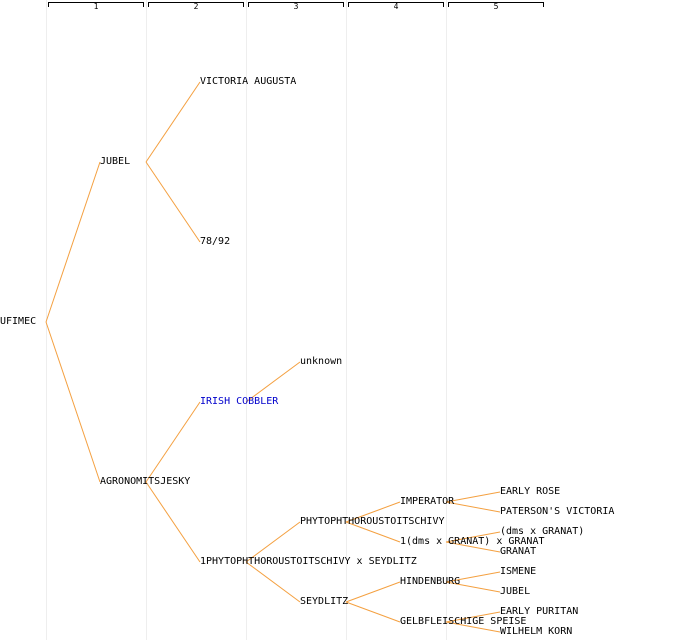 This screenshot has height=640, width=700. What do you see at coordinates (473, 537) in the screenshot?
I see `edge-dms-granat-x-granat-to-dms-x-granat` at bounding box center [473, 537].